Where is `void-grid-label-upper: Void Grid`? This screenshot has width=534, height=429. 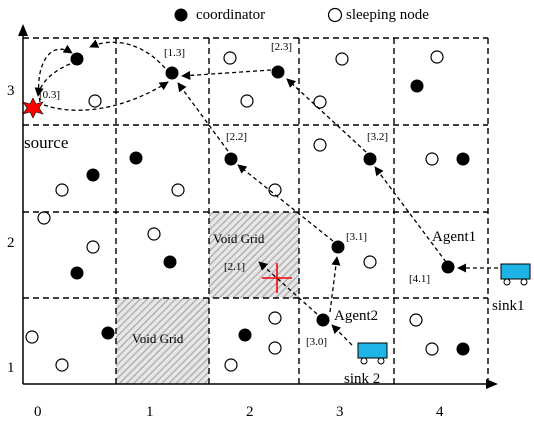
void-grid-label-upper: Void Grid is located at coordinates (239, 238).